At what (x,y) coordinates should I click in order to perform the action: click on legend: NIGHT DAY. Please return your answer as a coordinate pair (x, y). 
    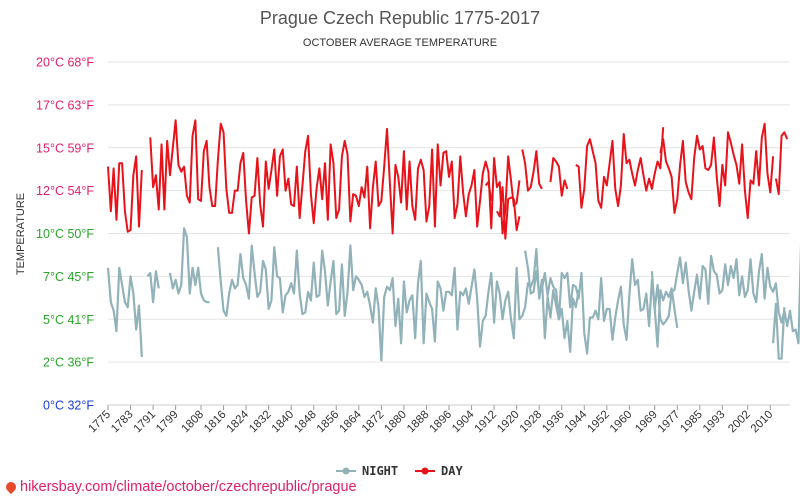
    Looking at the image, I should click on (399, 471).